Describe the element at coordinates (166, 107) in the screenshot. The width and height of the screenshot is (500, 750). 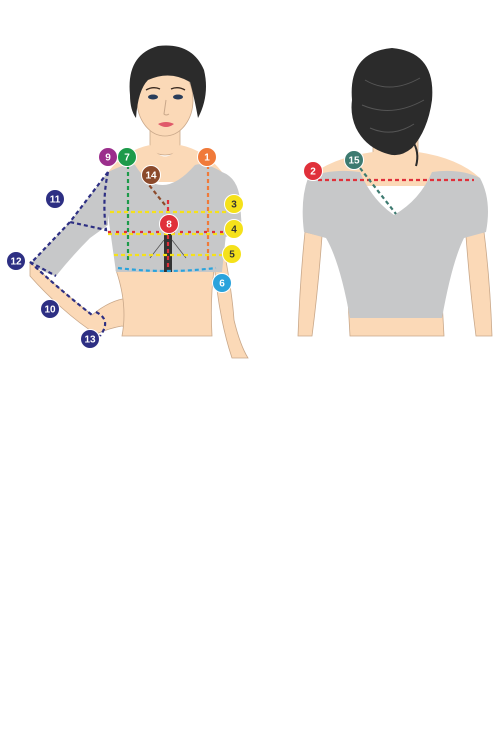
I see `front-nose` at that location.